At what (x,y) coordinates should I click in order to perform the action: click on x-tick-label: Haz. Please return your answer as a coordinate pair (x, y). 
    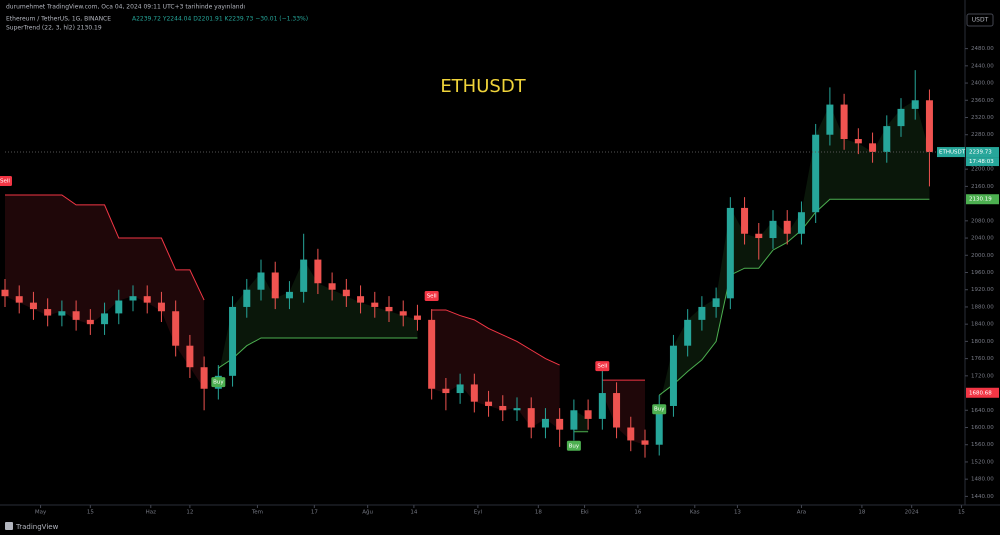
    Looking at the image, I should click on (151, 513).